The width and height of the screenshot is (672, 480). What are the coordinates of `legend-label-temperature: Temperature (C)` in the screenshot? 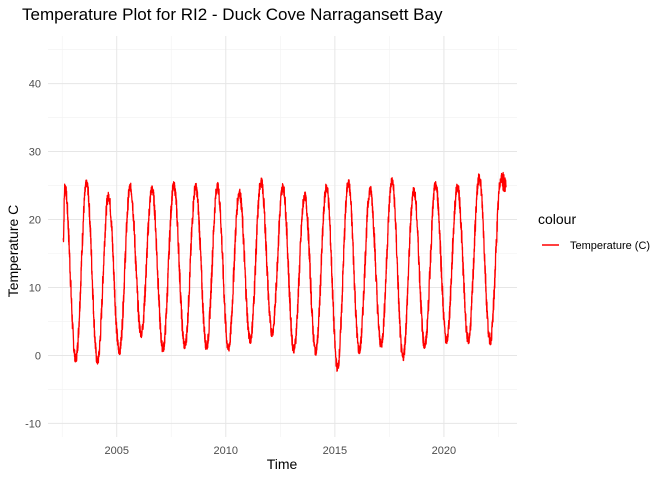 It's located at (610, 246).